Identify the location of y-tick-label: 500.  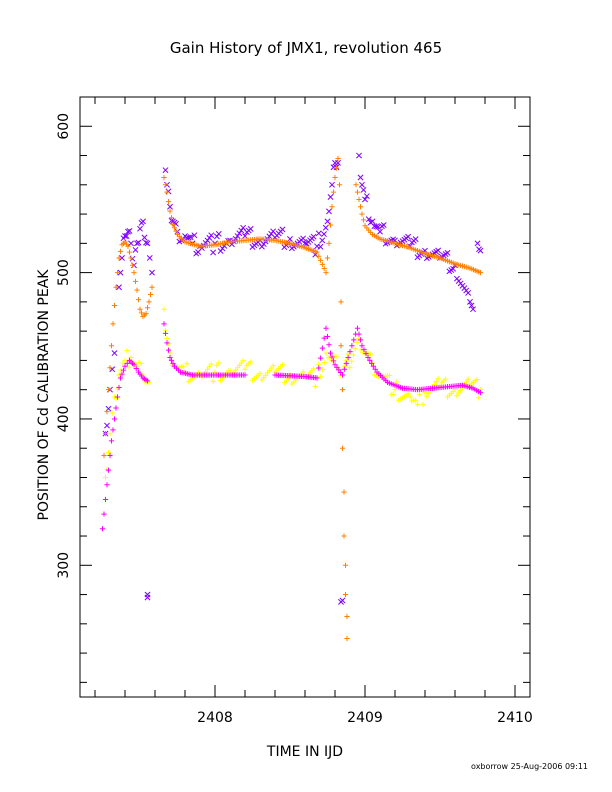
(64, 272).